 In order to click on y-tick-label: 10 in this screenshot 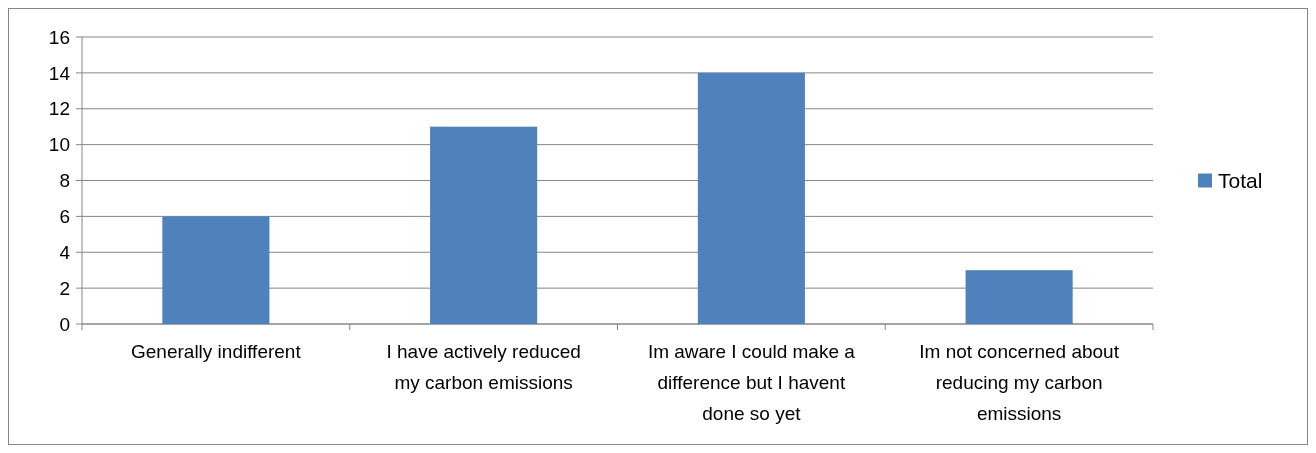, I will do `click(59, 145)`.